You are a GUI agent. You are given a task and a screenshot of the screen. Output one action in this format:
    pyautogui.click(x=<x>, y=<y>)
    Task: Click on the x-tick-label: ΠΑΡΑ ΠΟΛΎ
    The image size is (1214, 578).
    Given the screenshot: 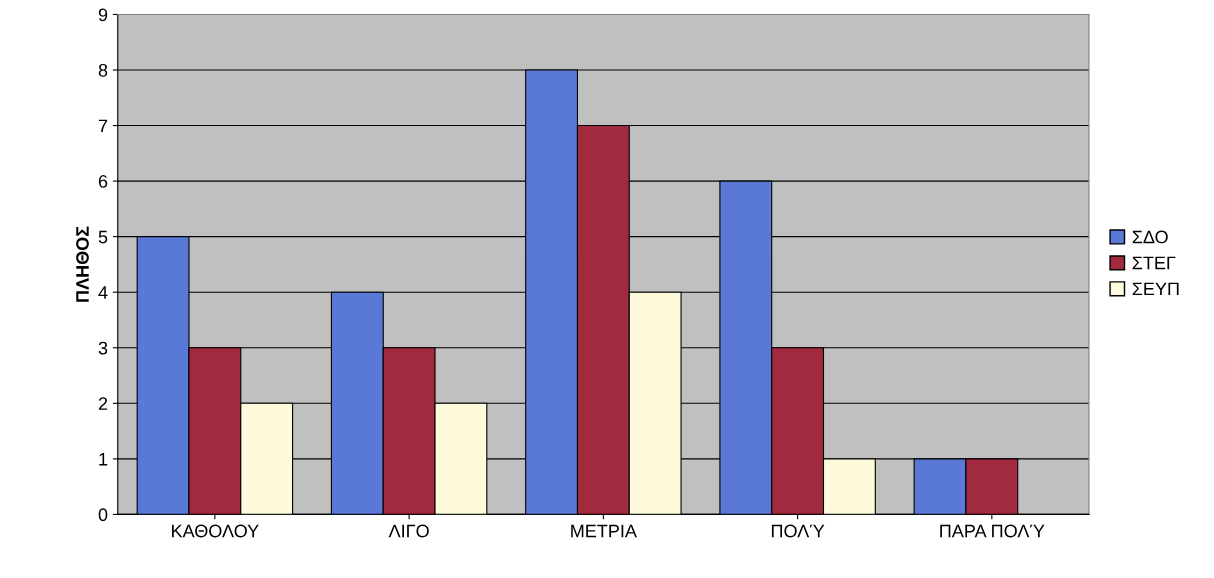 What is the action you would take?
    pyautogui.click(x=992, y=531)
    